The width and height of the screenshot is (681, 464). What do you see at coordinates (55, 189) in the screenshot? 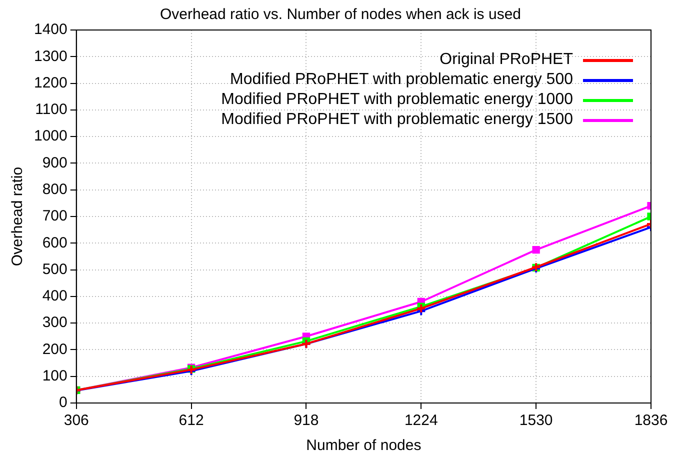
I see `y-tick-label: 800` at bounding box center [55, 189].